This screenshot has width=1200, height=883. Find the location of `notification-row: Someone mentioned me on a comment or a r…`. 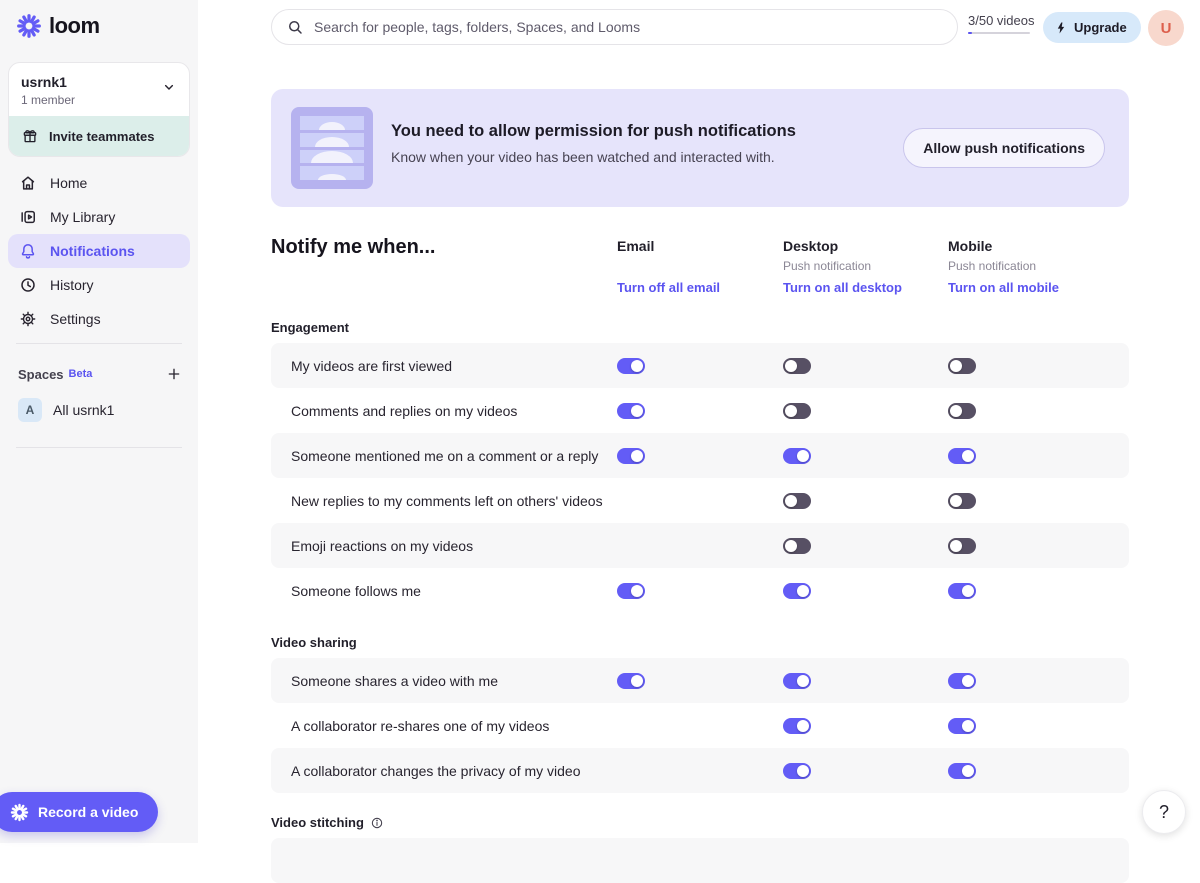

notification-row: Someone mentioned me on a comment or a r… is located at coordinates (700, 455).